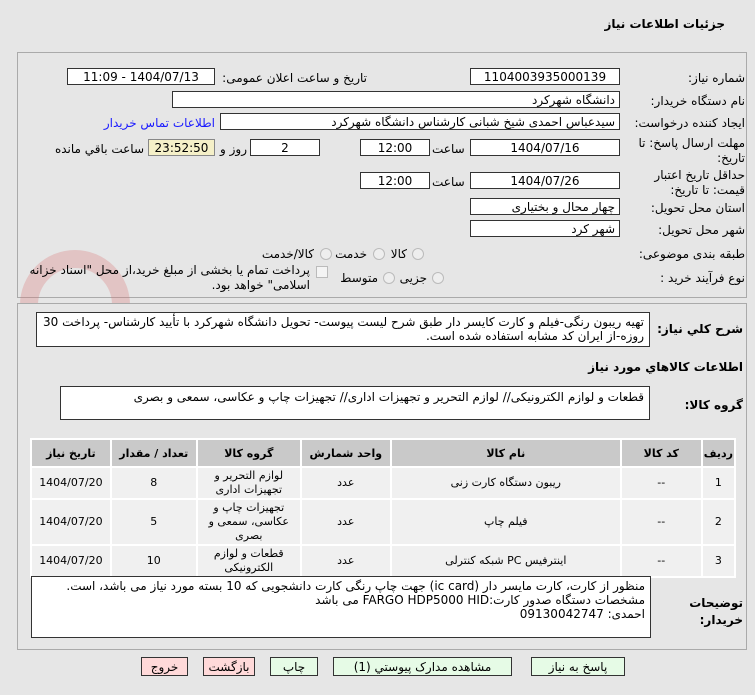  What do you see at coordinates (233, 149) in the screenshot?
I see `days-label: روز و` at bounding box center [233, 149].